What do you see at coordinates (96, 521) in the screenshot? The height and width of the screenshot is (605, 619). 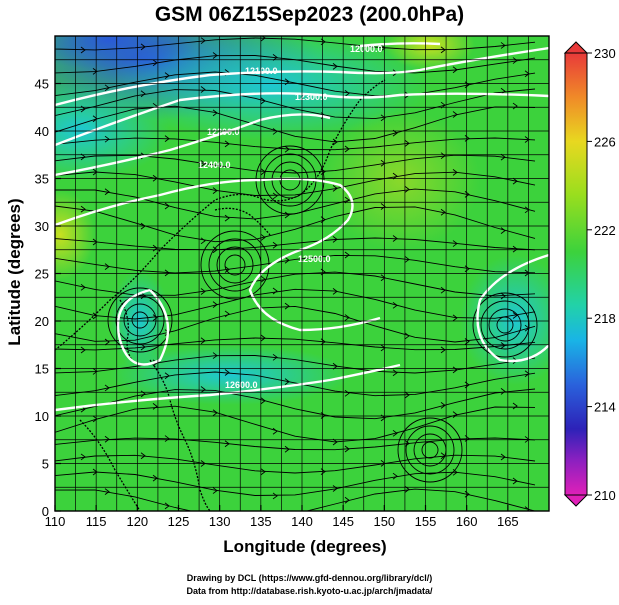 I see `x-tick-label: 115` at bounding box center [96, 521].